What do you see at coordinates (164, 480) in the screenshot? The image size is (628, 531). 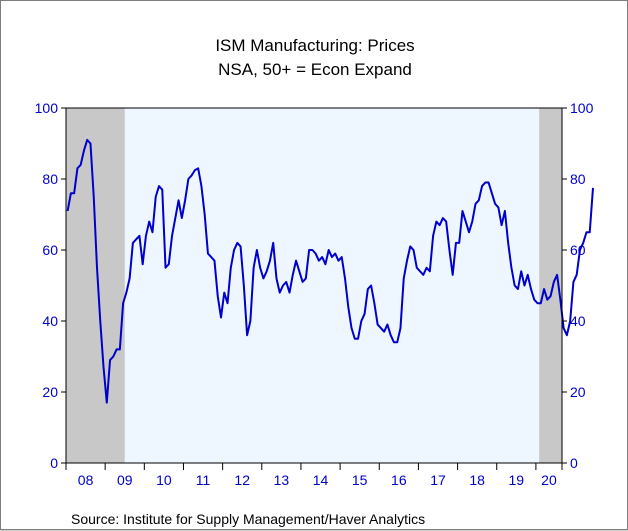 I see `x-tick-label: 10` at bounding box center [164, 480].